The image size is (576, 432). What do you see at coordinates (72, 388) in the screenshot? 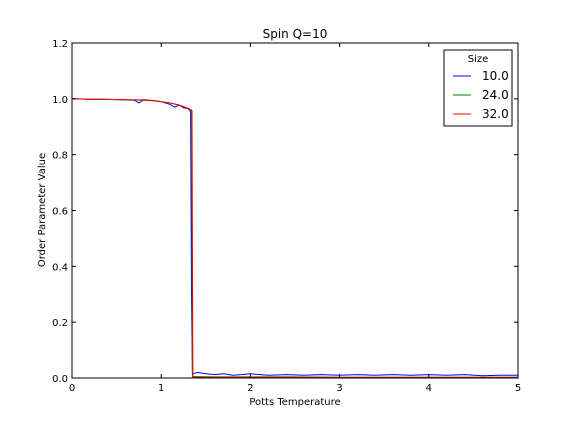
I see `x-tick-label: 0` at bounding box center [72, 388].